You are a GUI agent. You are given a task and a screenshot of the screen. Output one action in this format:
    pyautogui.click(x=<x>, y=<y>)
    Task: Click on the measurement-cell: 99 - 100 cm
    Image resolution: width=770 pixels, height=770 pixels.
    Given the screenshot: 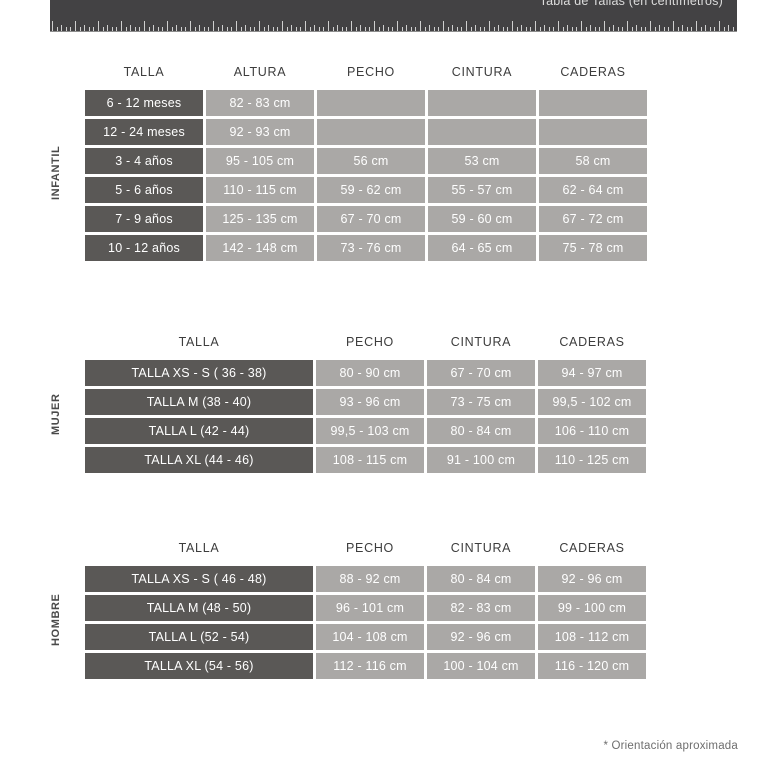 What is the action you would take?
    pyautogui.click(x=592, y=608)
    